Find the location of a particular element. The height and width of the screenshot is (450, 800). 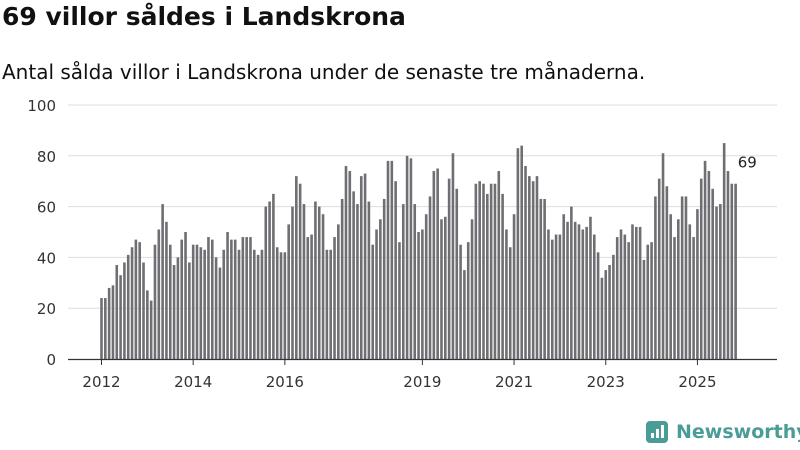

y-tick-label: 0 is located at coordinates (51, 360).